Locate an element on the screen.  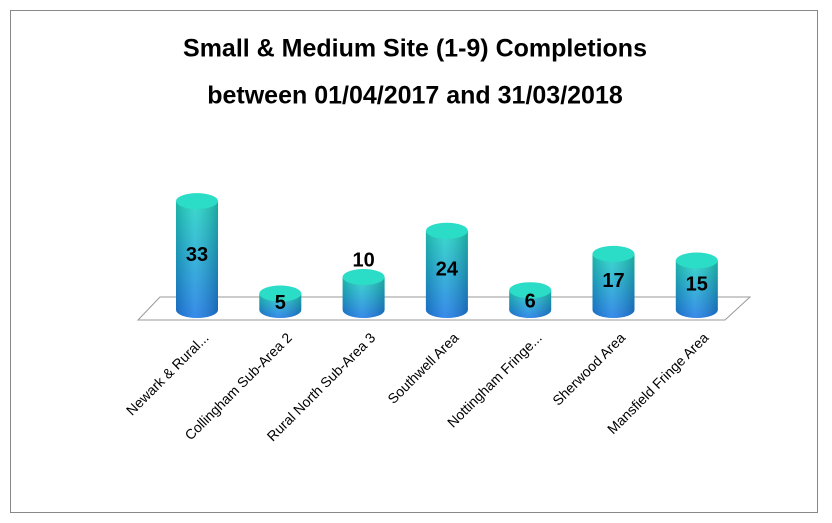
data-label: 17 is located at coordinates (613, 281).